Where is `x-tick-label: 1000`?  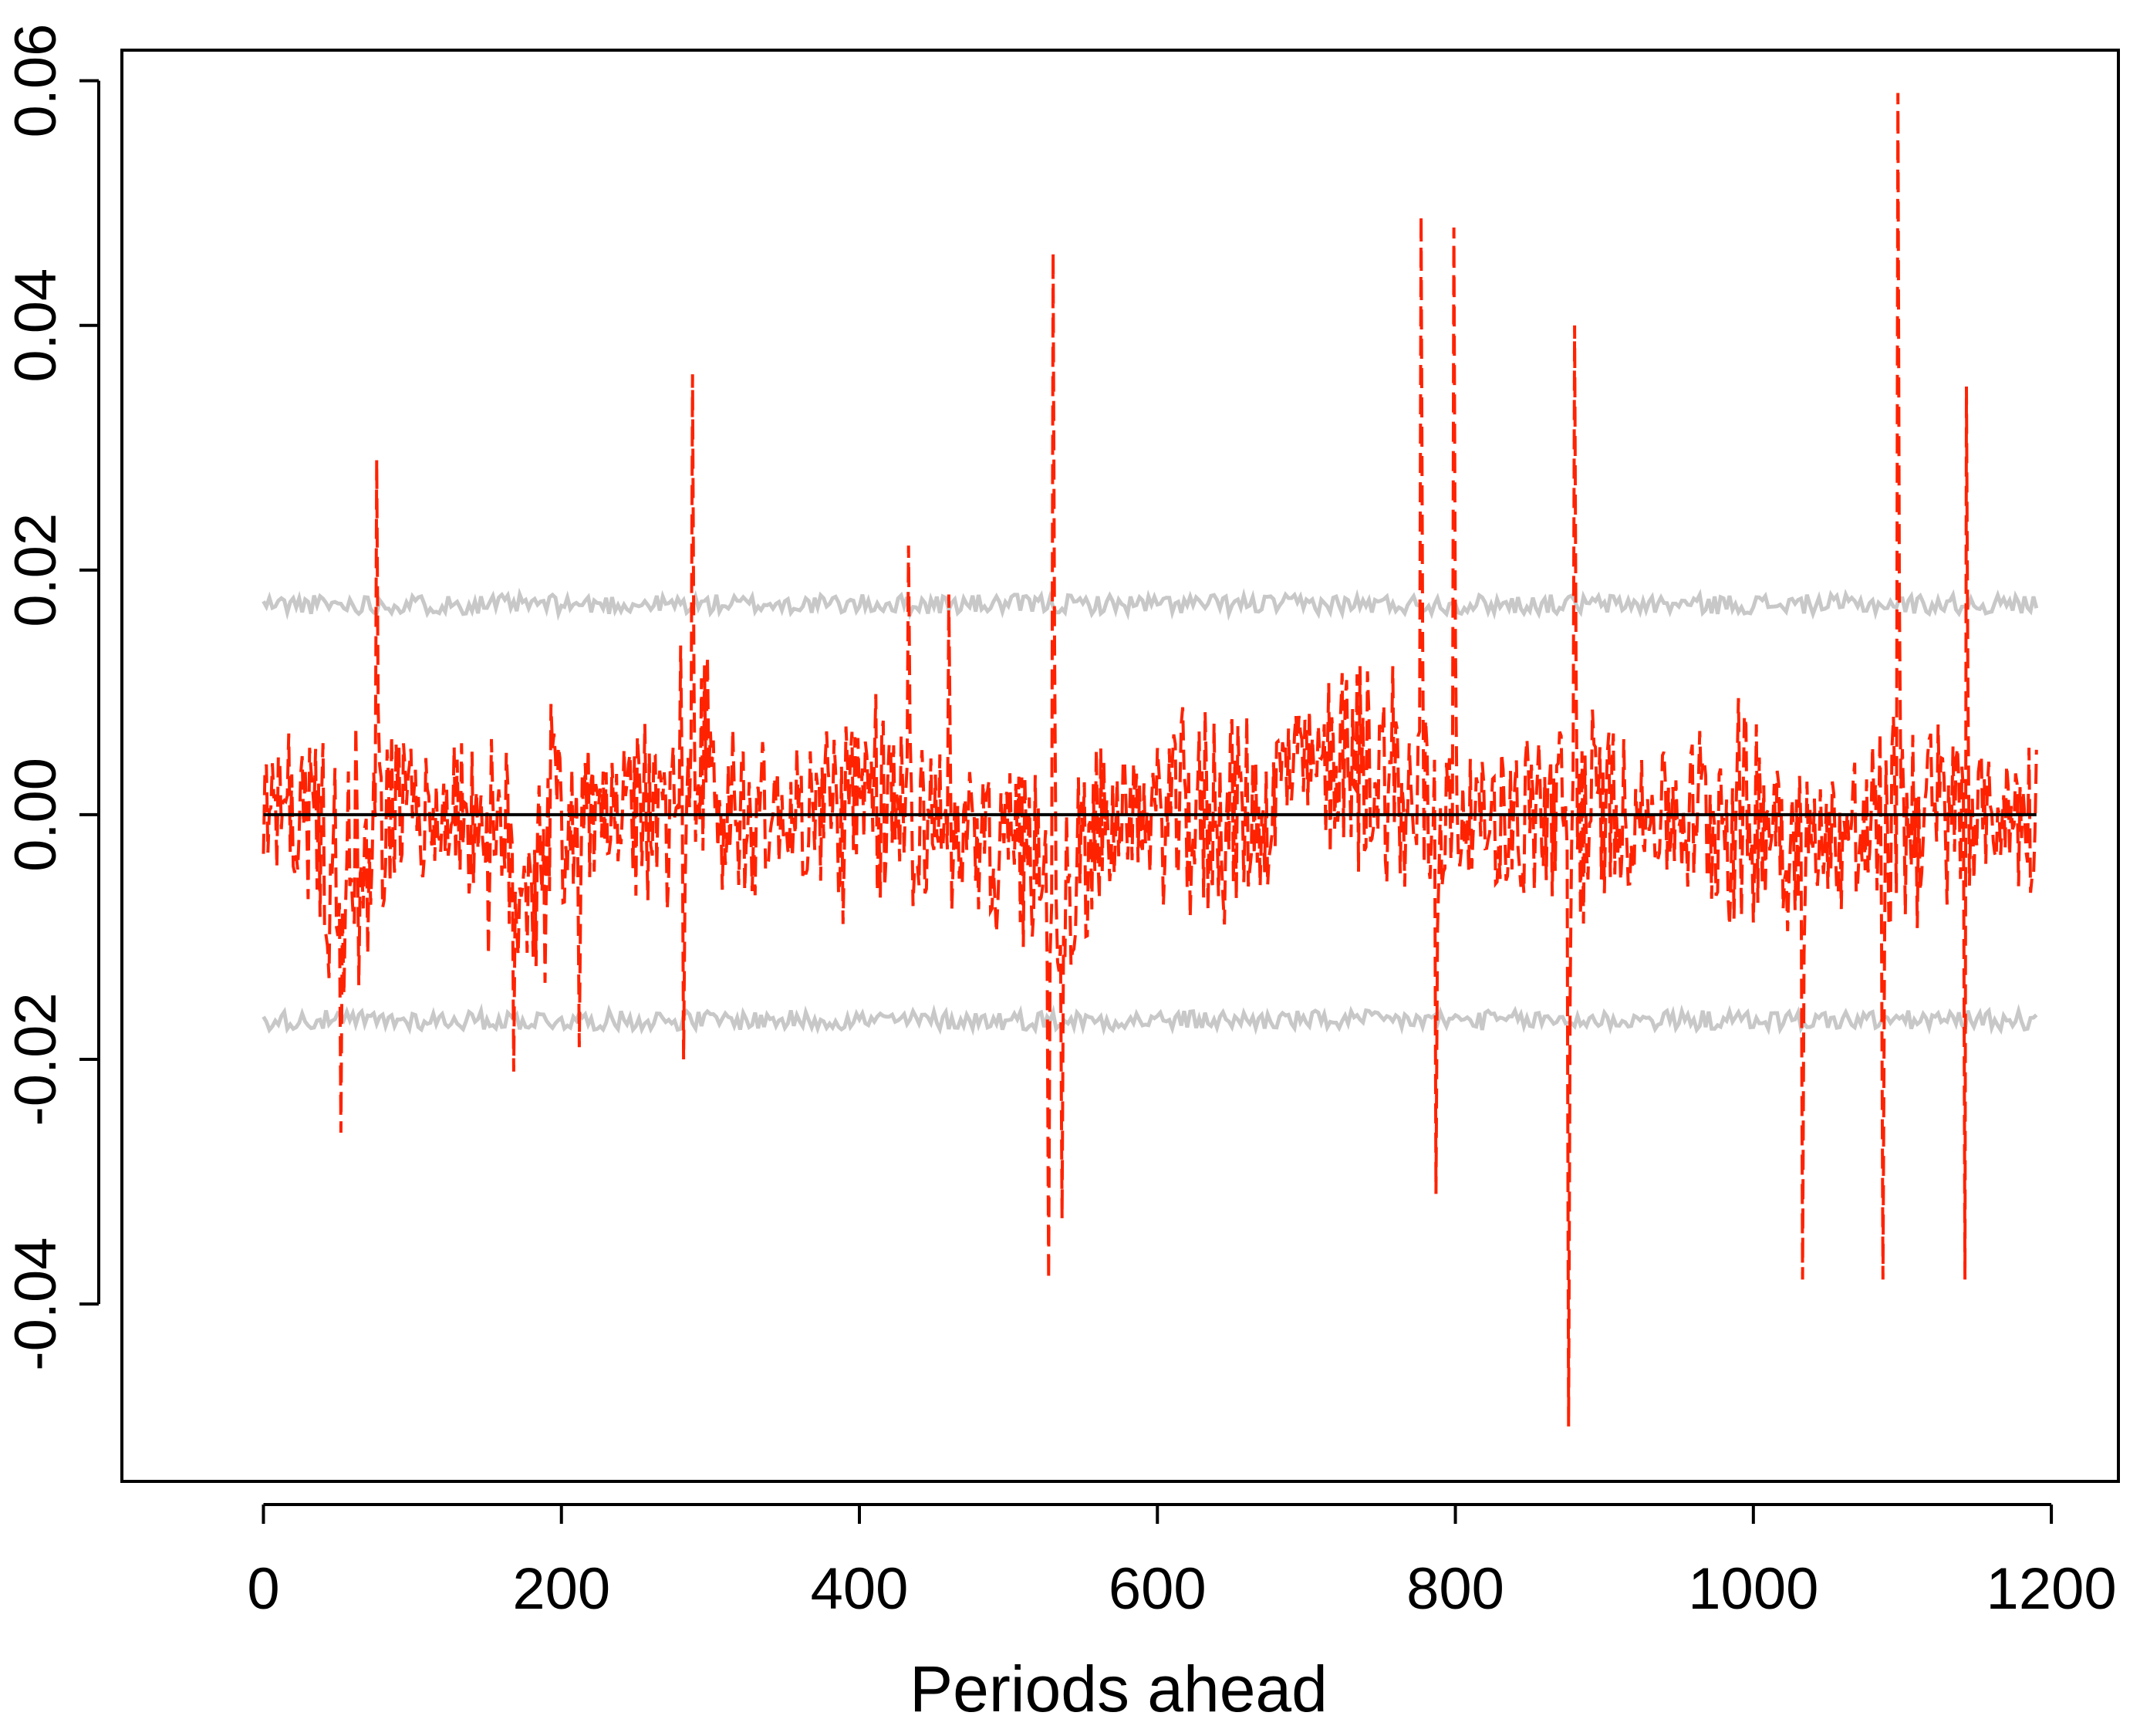
x-tick-label: 1000 is located at coordinates (1753, 1589).